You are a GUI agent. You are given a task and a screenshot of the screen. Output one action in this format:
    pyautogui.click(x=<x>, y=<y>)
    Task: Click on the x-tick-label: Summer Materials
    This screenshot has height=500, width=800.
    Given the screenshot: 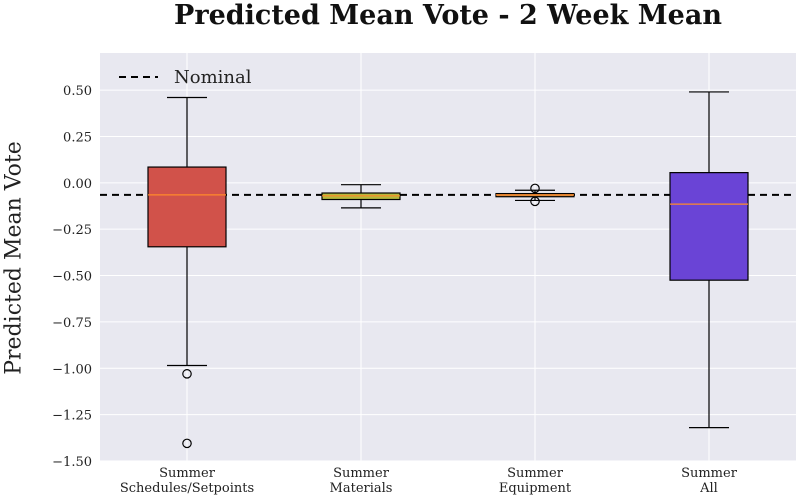 What is the action you would take?
    pyautogui.click(x=361, y=481)
    